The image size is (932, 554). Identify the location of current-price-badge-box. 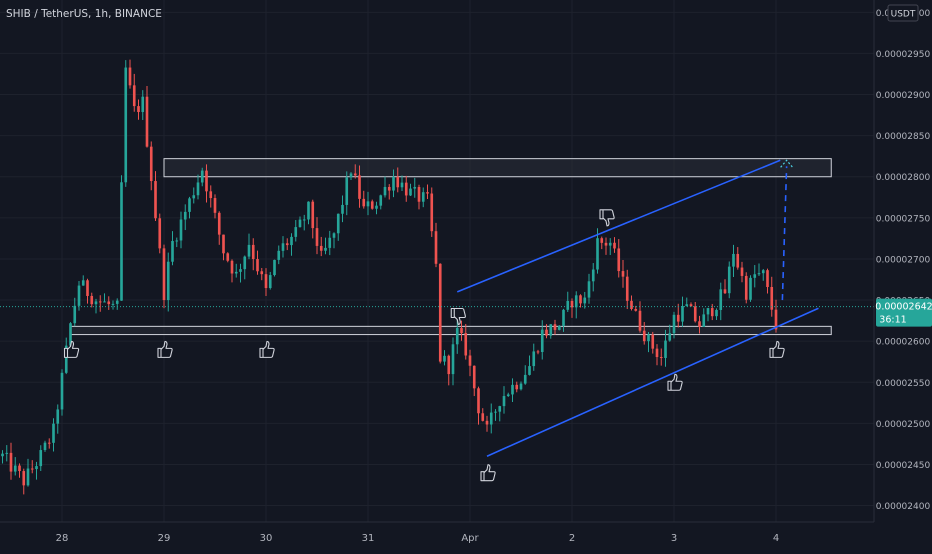
(904, 312).